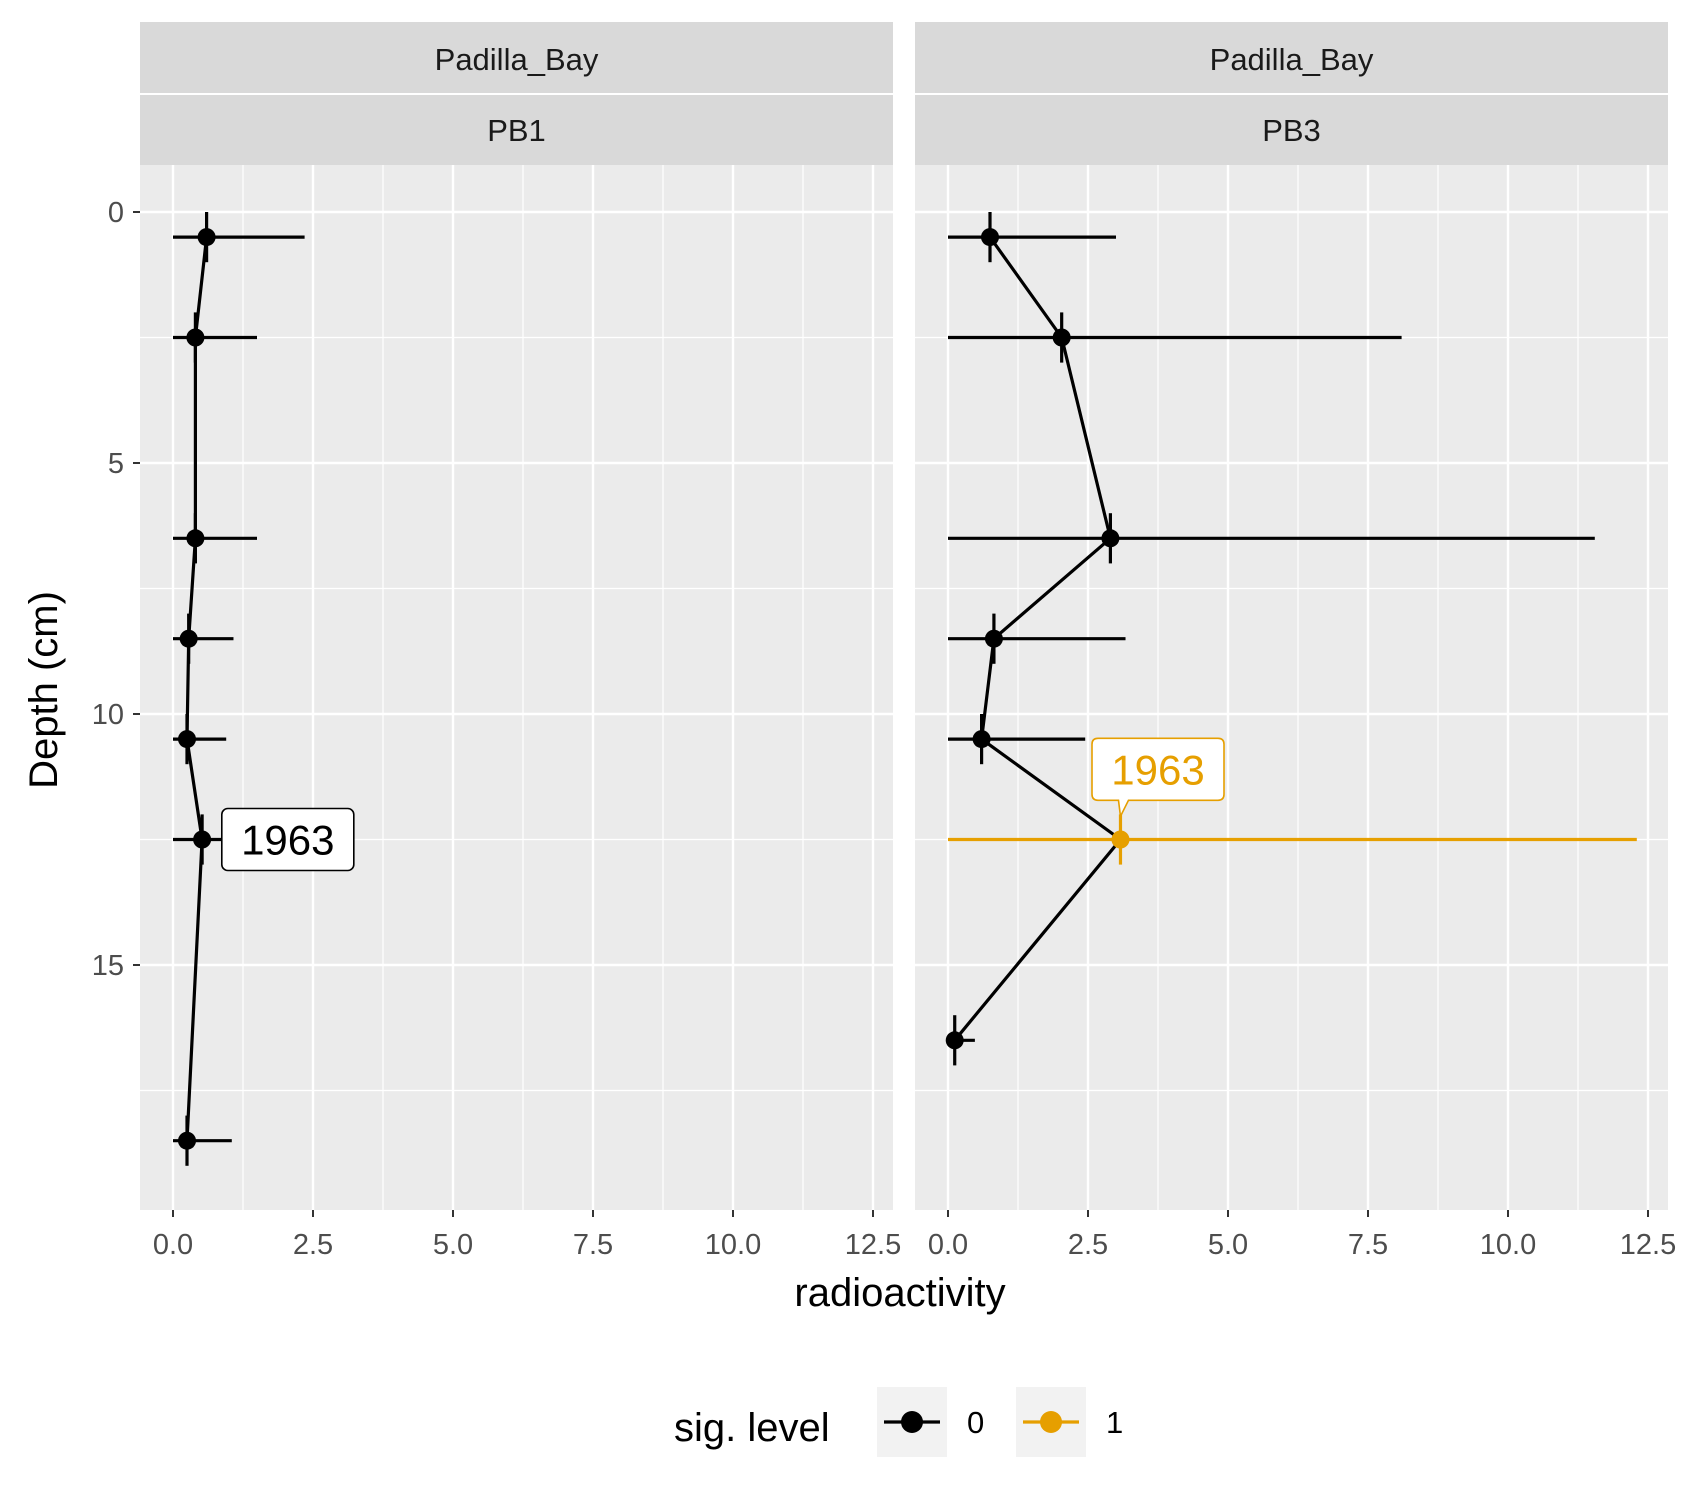 The height and width of the screenshot is (1500, 1683). Describe the element at coordinates (116, 589) in the screenshot. I see `y-axis: 0 5 10 15` at that location.